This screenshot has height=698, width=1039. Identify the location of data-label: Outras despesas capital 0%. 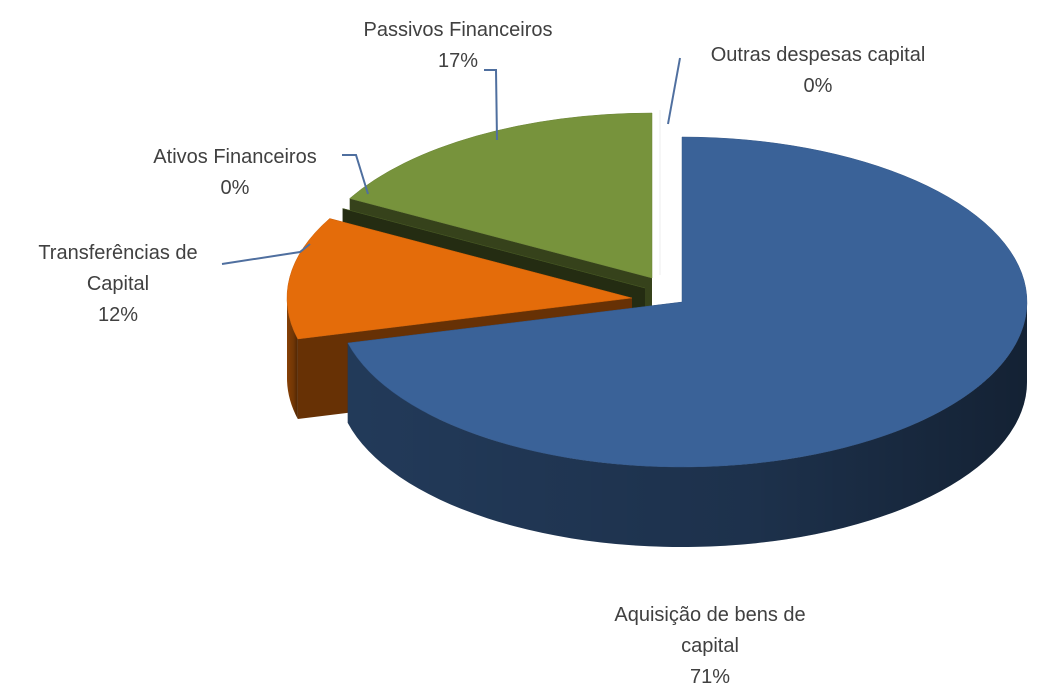
(818, 71).